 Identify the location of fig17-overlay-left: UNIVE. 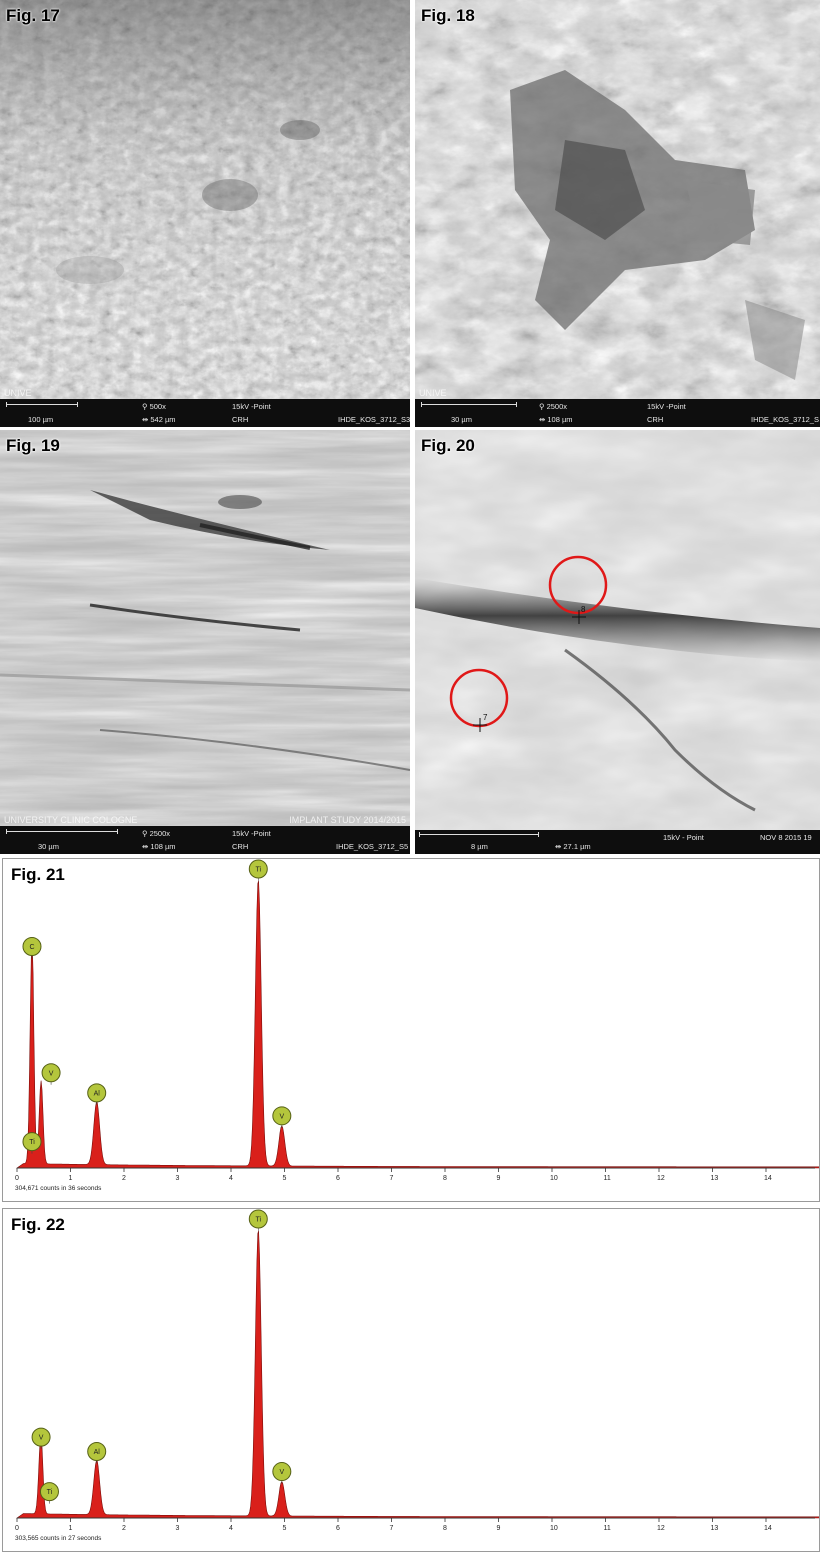
(18, 393).